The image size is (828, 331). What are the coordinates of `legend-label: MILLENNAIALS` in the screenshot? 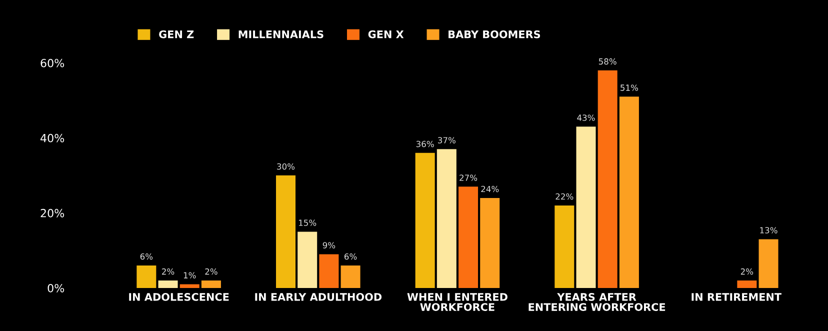 It's located at (281, 34).